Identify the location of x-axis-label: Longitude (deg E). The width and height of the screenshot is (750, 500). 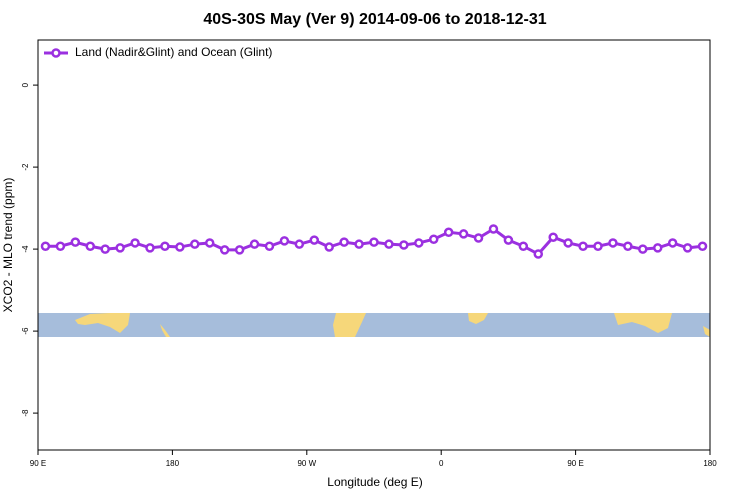
(374, 482).